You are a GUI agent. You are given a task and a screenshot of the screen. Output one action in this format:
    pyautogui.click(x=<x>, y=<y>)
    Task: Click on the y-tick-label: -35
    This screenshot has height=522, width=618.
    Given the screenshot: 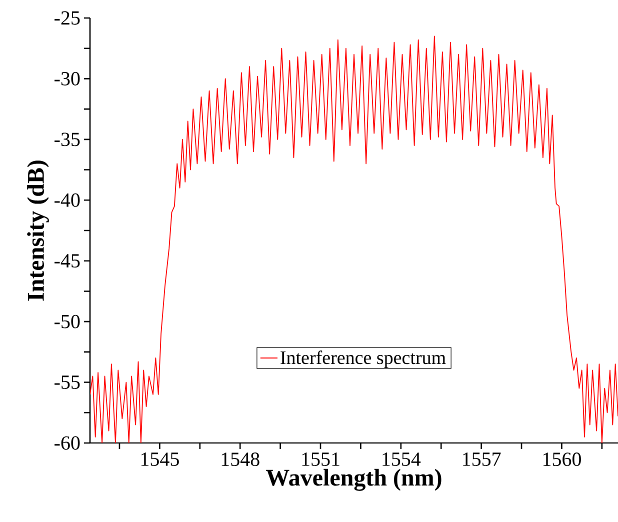 What is the action you would take?
    pyautogui.click(x=67, y=139)
    